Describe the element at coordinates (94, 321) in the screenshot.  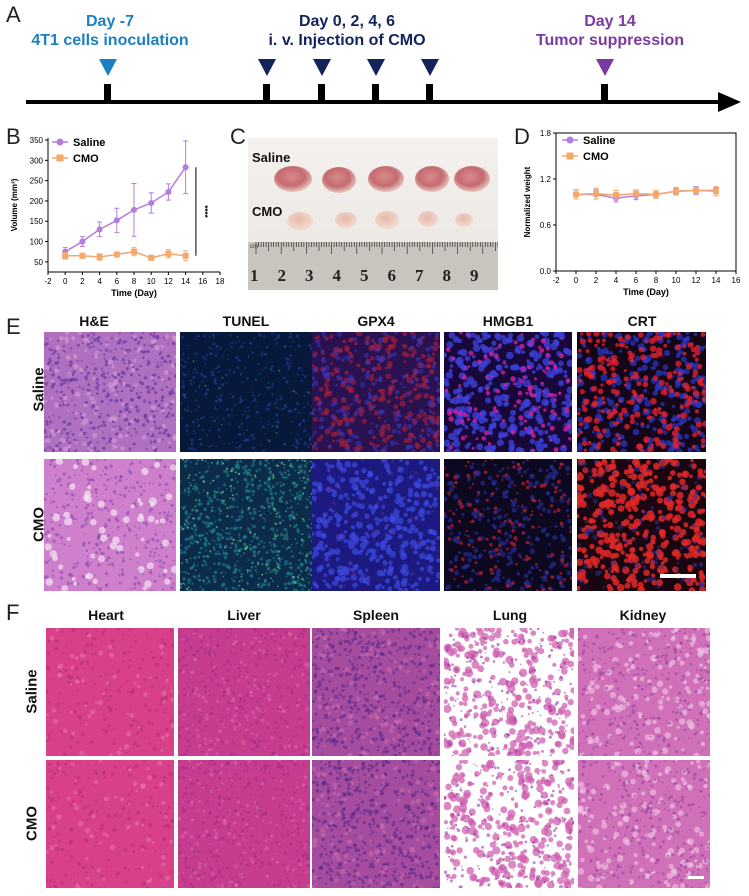
I see `col-header-he: H&E` at that location.